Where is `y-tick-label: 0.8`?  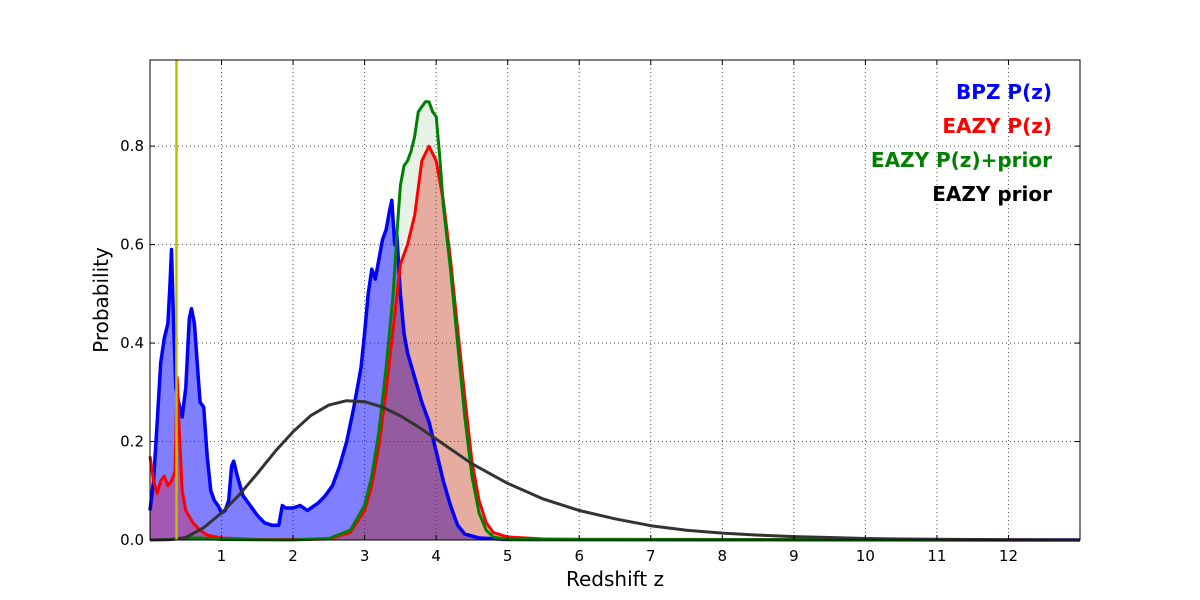 y-tick-label: 0.8 is located at coordinates (132, 146).